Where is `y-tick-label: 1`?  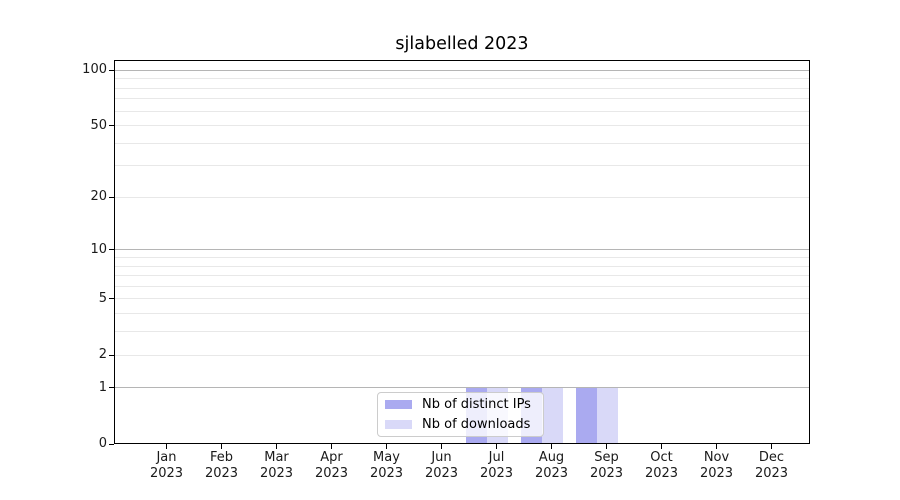 y-tick-label: 1 is located at coordinates (102, 387).